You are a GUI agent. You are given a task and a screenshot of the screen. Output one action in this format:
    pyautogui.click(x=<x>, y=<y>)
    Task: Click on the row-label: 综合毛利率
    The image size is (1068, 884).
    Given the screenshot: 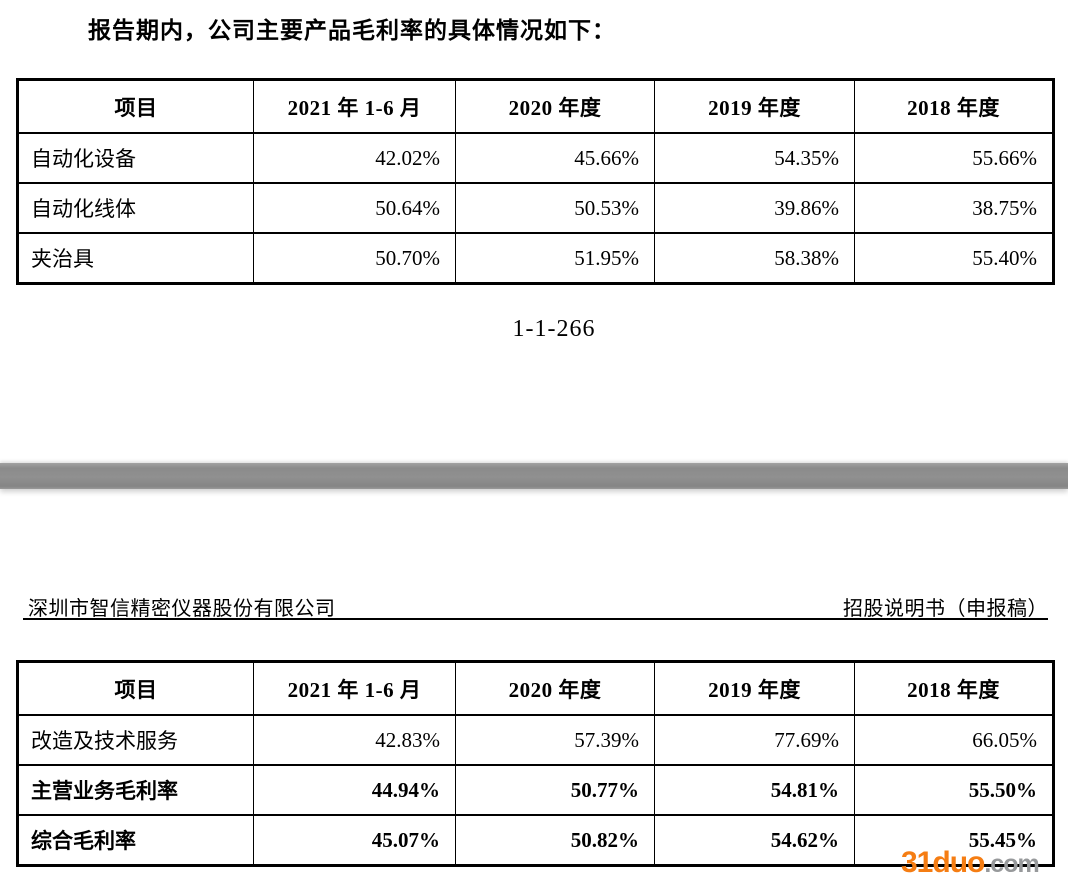 What is the action you would take?
    pyautogui.click(x=135, y=840)
    